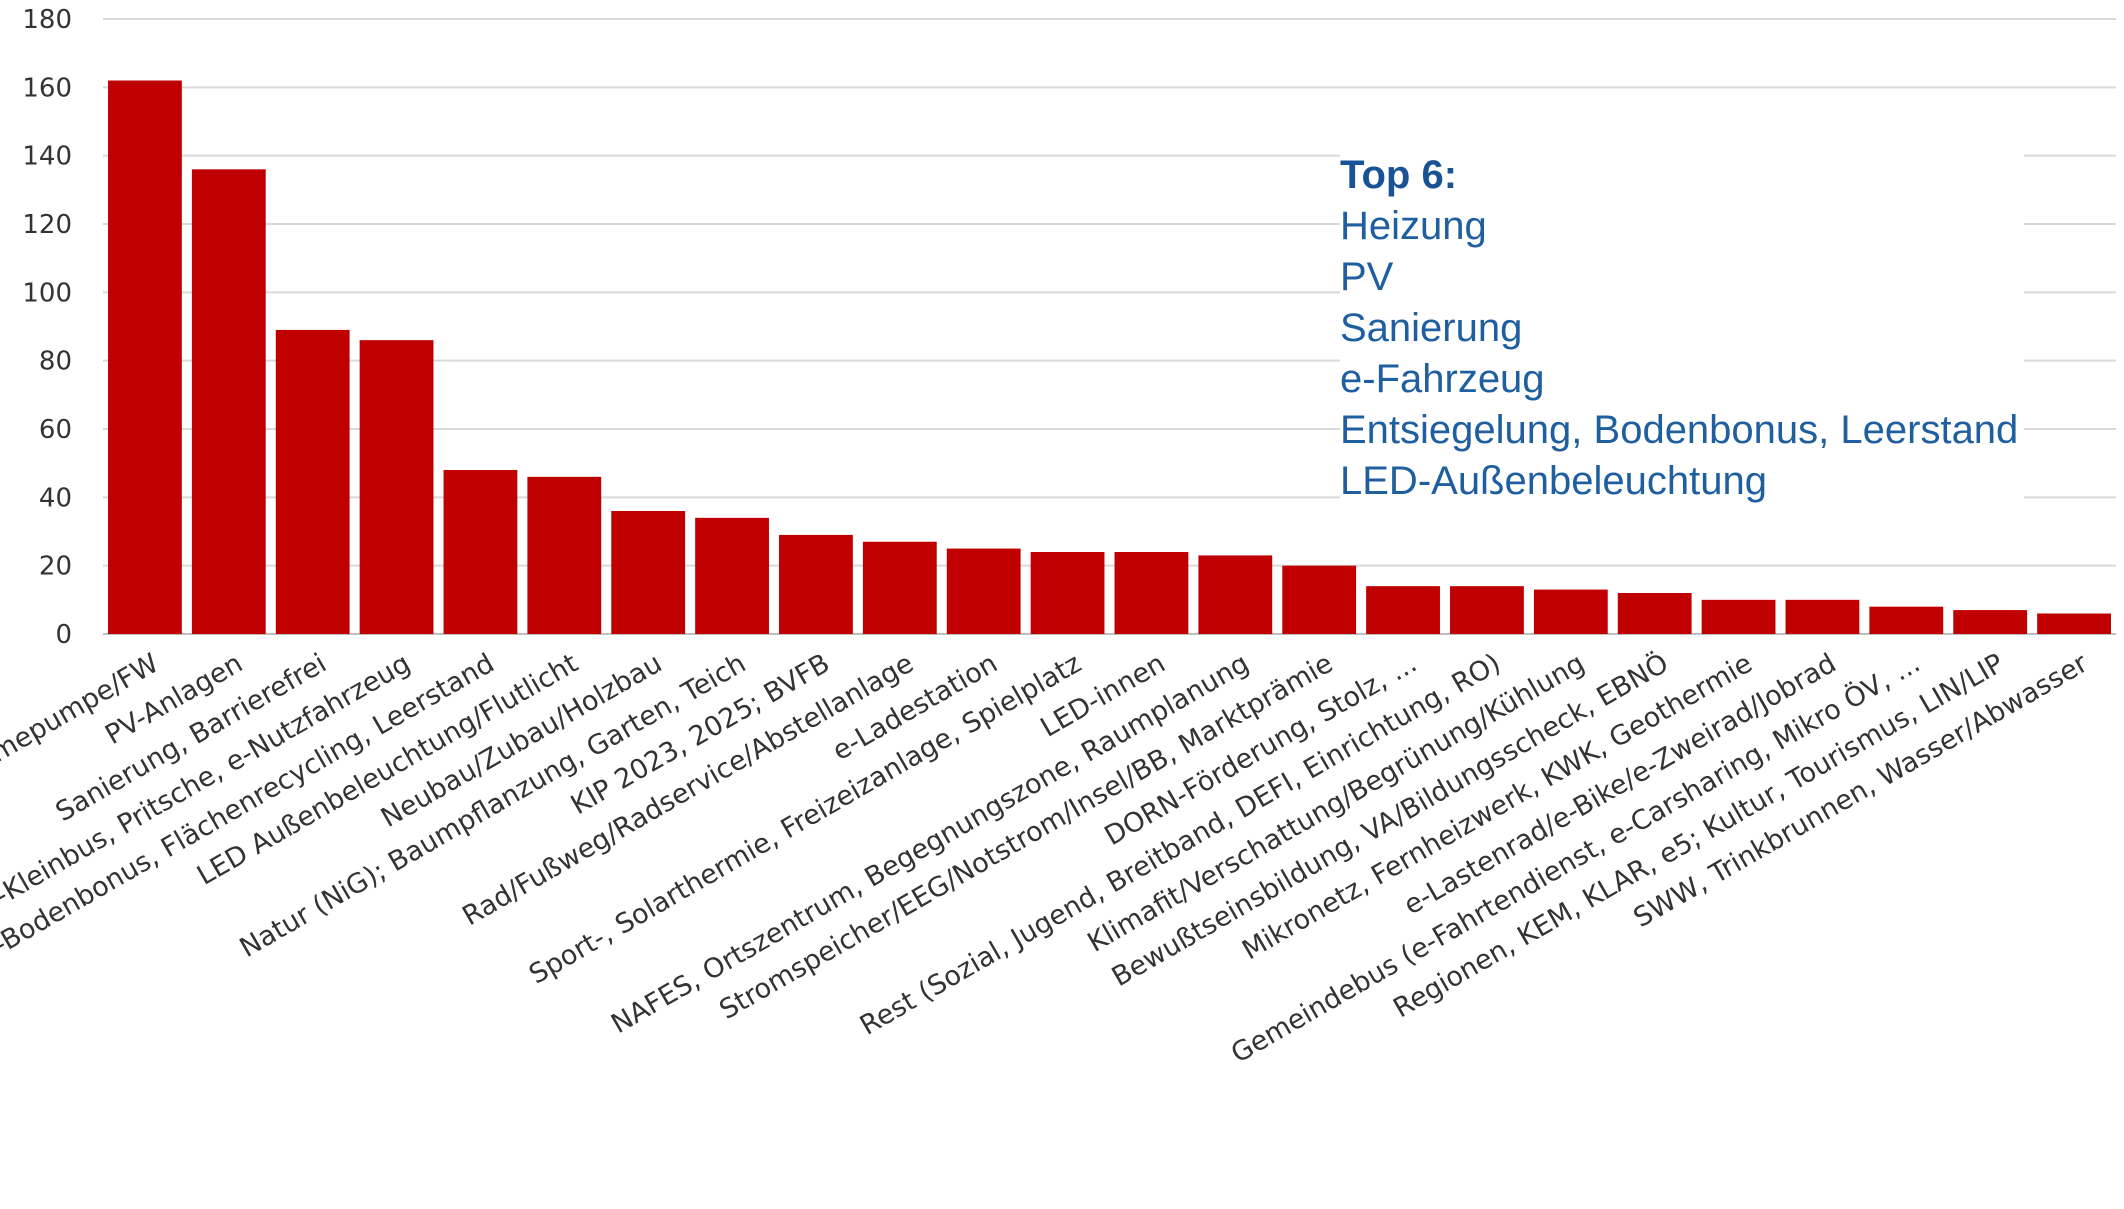 This screenshot has height=1209, width=2124. I want to click on annotation-line: Entsiegelung, Bodenbonus, Leerstand, so click(1679, 430).